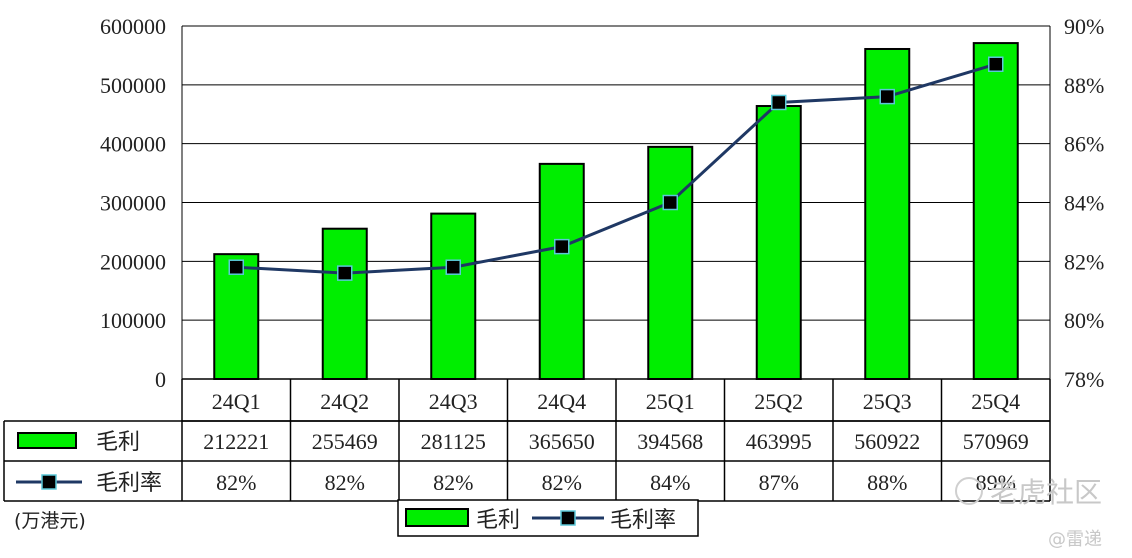  I want to click on table-row-label: 毛利率, so click(129, 483).